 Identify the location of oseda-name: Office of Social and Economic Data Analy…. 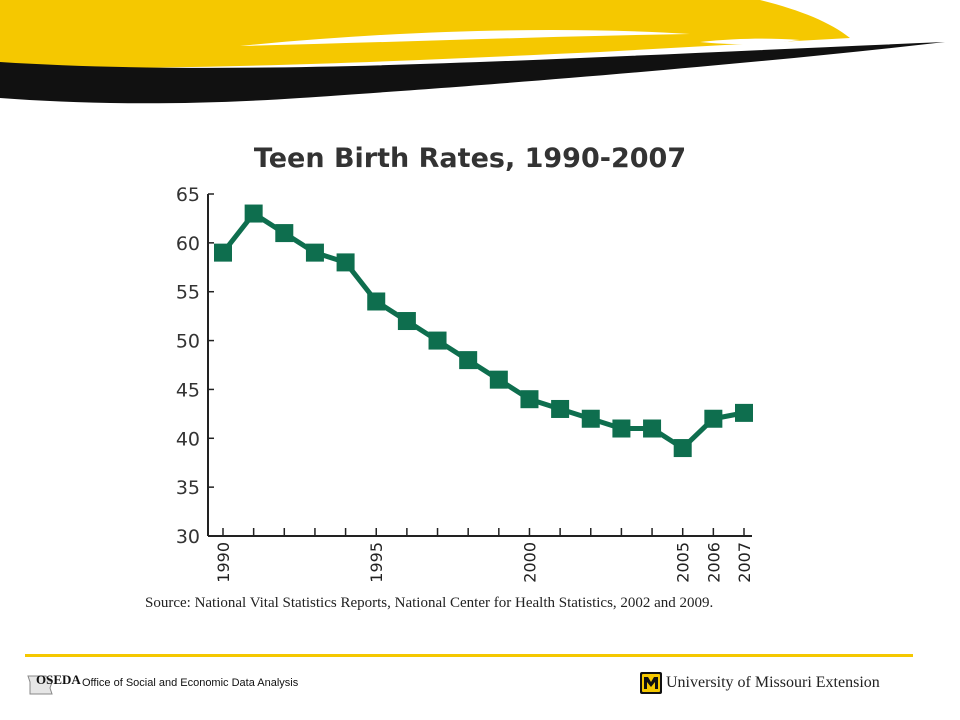
(190, 683).